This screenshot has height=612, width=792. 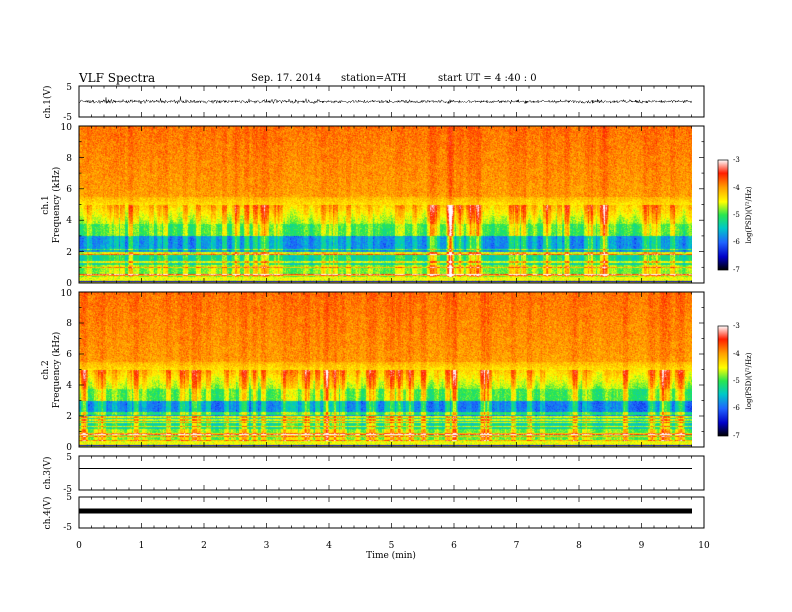 I want to click on ch2-spectrogram-ylabel-frequency: Frequency (kHz), so click(x=56, y=370).